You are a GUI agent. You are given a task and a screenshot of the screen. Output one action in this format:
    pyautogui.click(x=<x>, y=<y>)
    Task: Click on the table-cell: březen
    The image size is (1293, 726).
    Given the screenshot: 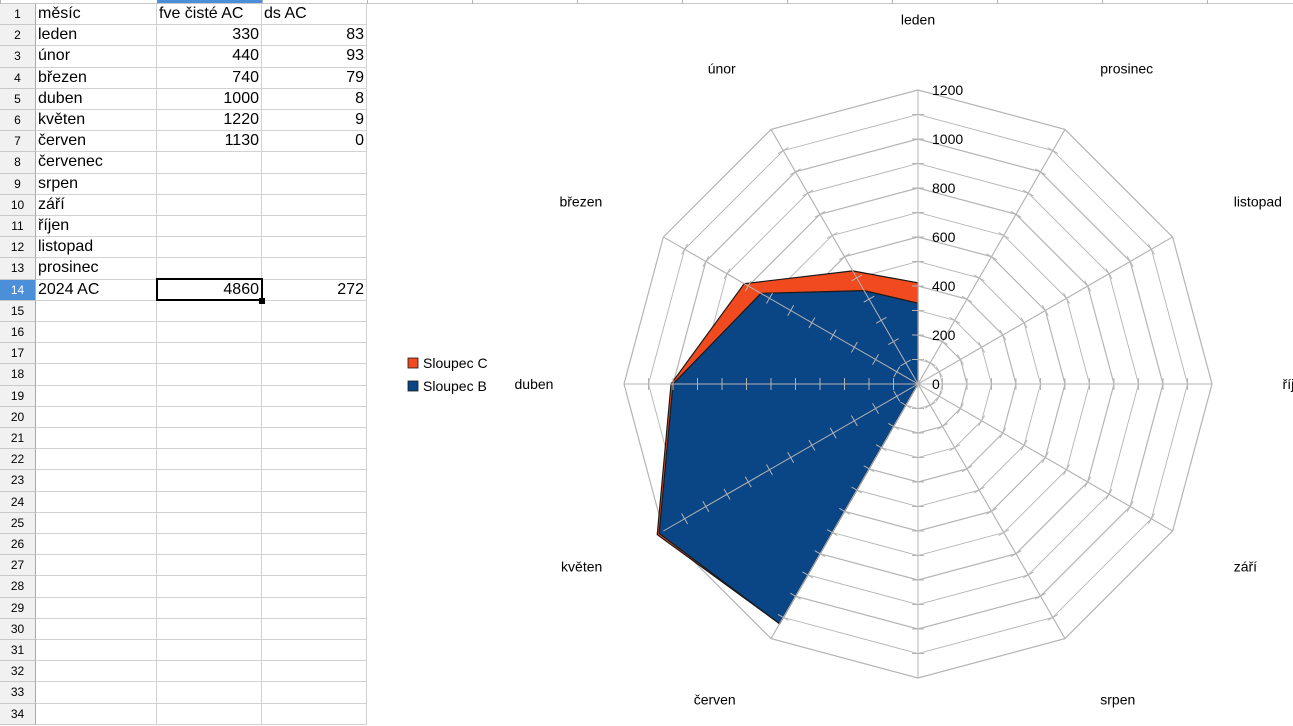 What is the action you would take?
    pyautogui.click(x=96, y=78)
    